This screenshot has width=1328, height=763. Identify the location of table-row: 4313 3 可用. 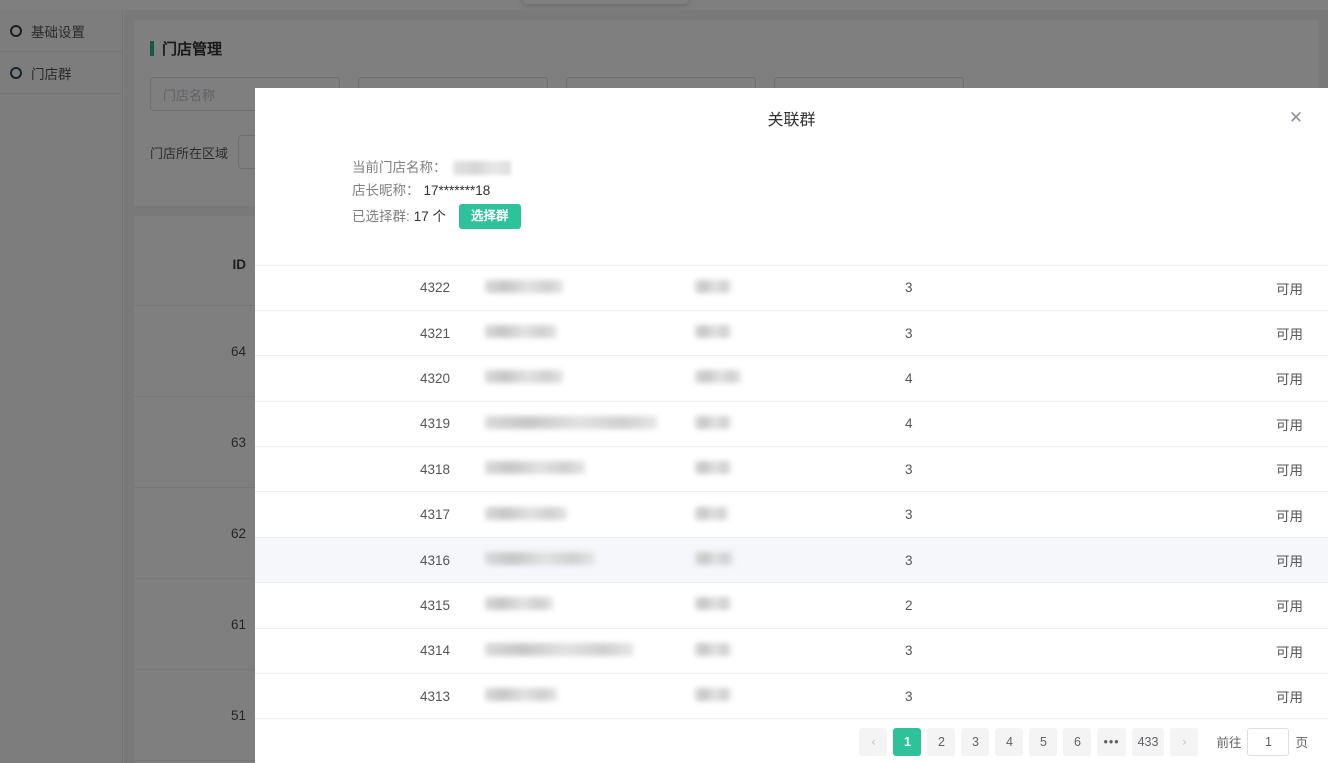
(791, 696).